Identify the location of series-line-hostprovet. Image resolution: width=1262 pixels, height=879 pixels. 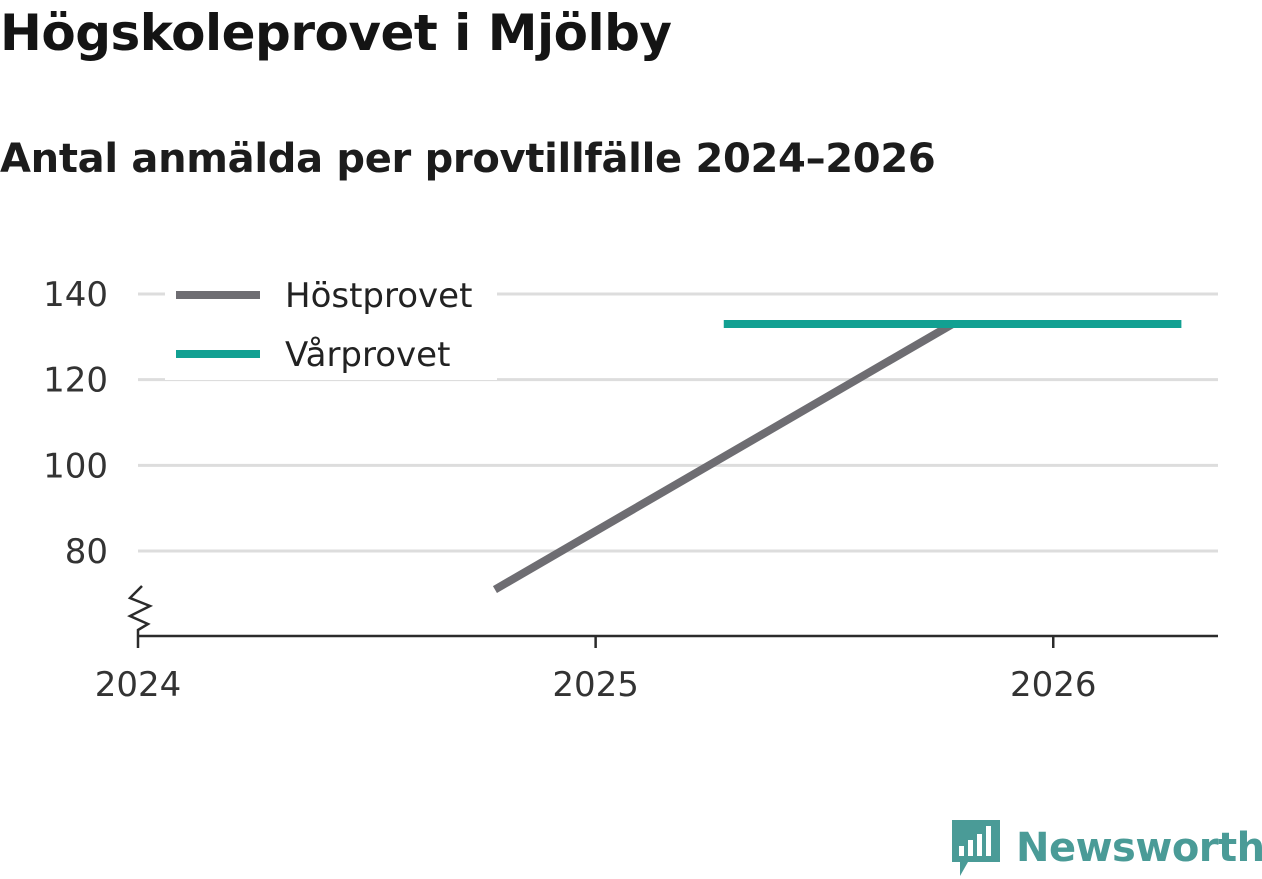
(723, 457).